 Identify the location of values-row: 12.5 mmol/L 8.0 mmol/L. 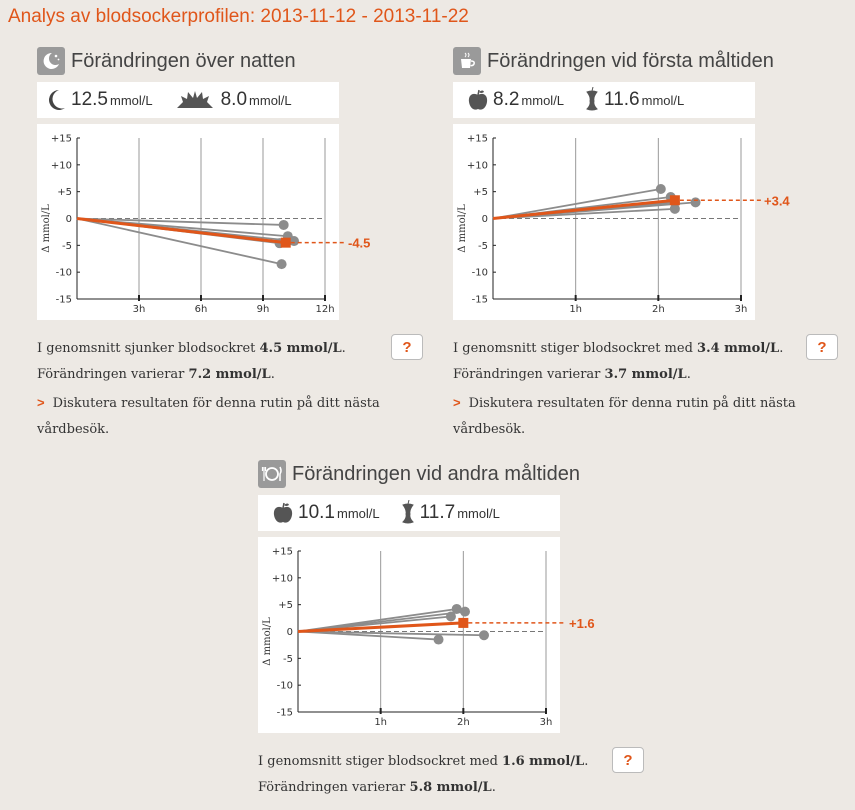
(188, 100).